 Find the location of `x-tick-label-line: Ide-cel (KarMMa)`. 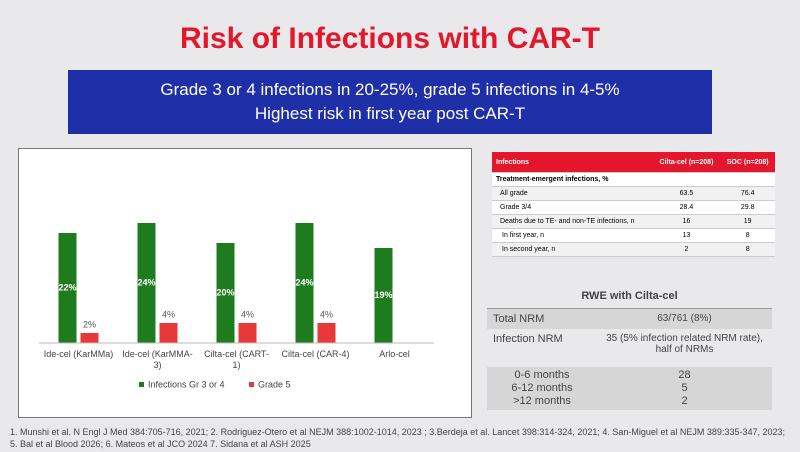

x-tick-label-line: Ide-cel (KarMMa) is located at coordinates (79, 354).